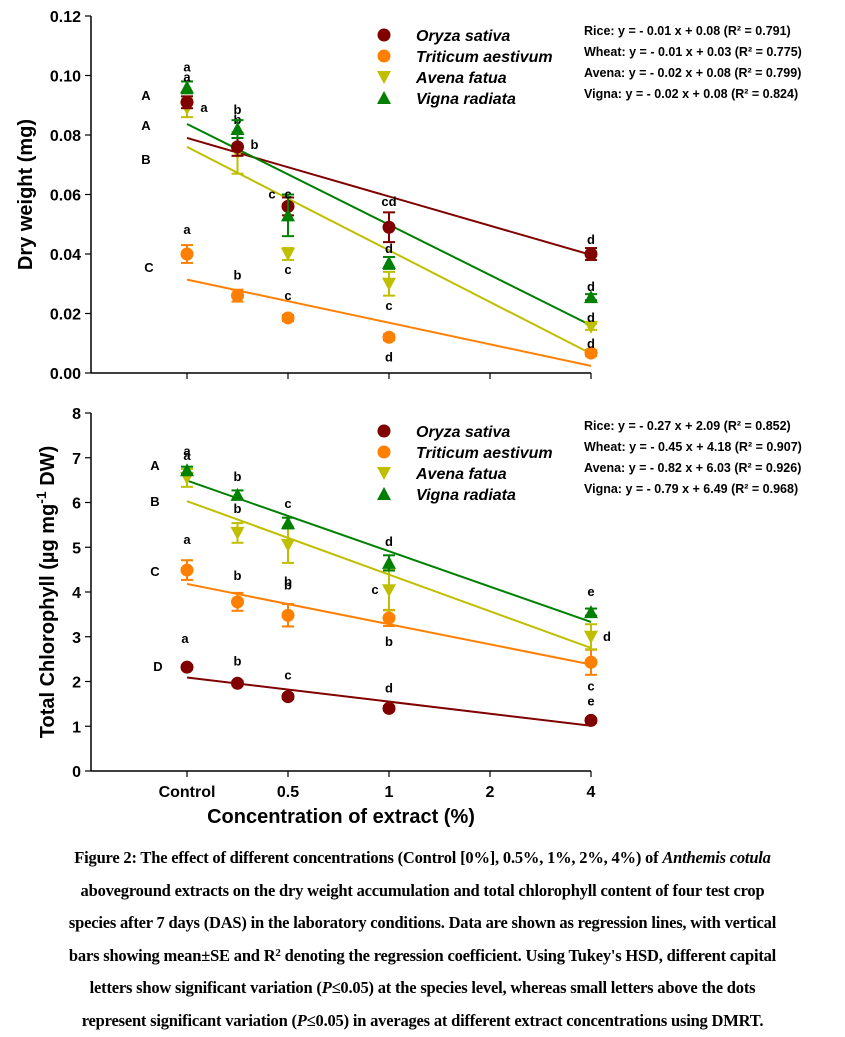 The height and width of the screenshot is (1037, 845). I want to click on regression-equation-avena: Avena: y = - 0.02 x + 0.08 (R² = 0.799), so click(692, 73).